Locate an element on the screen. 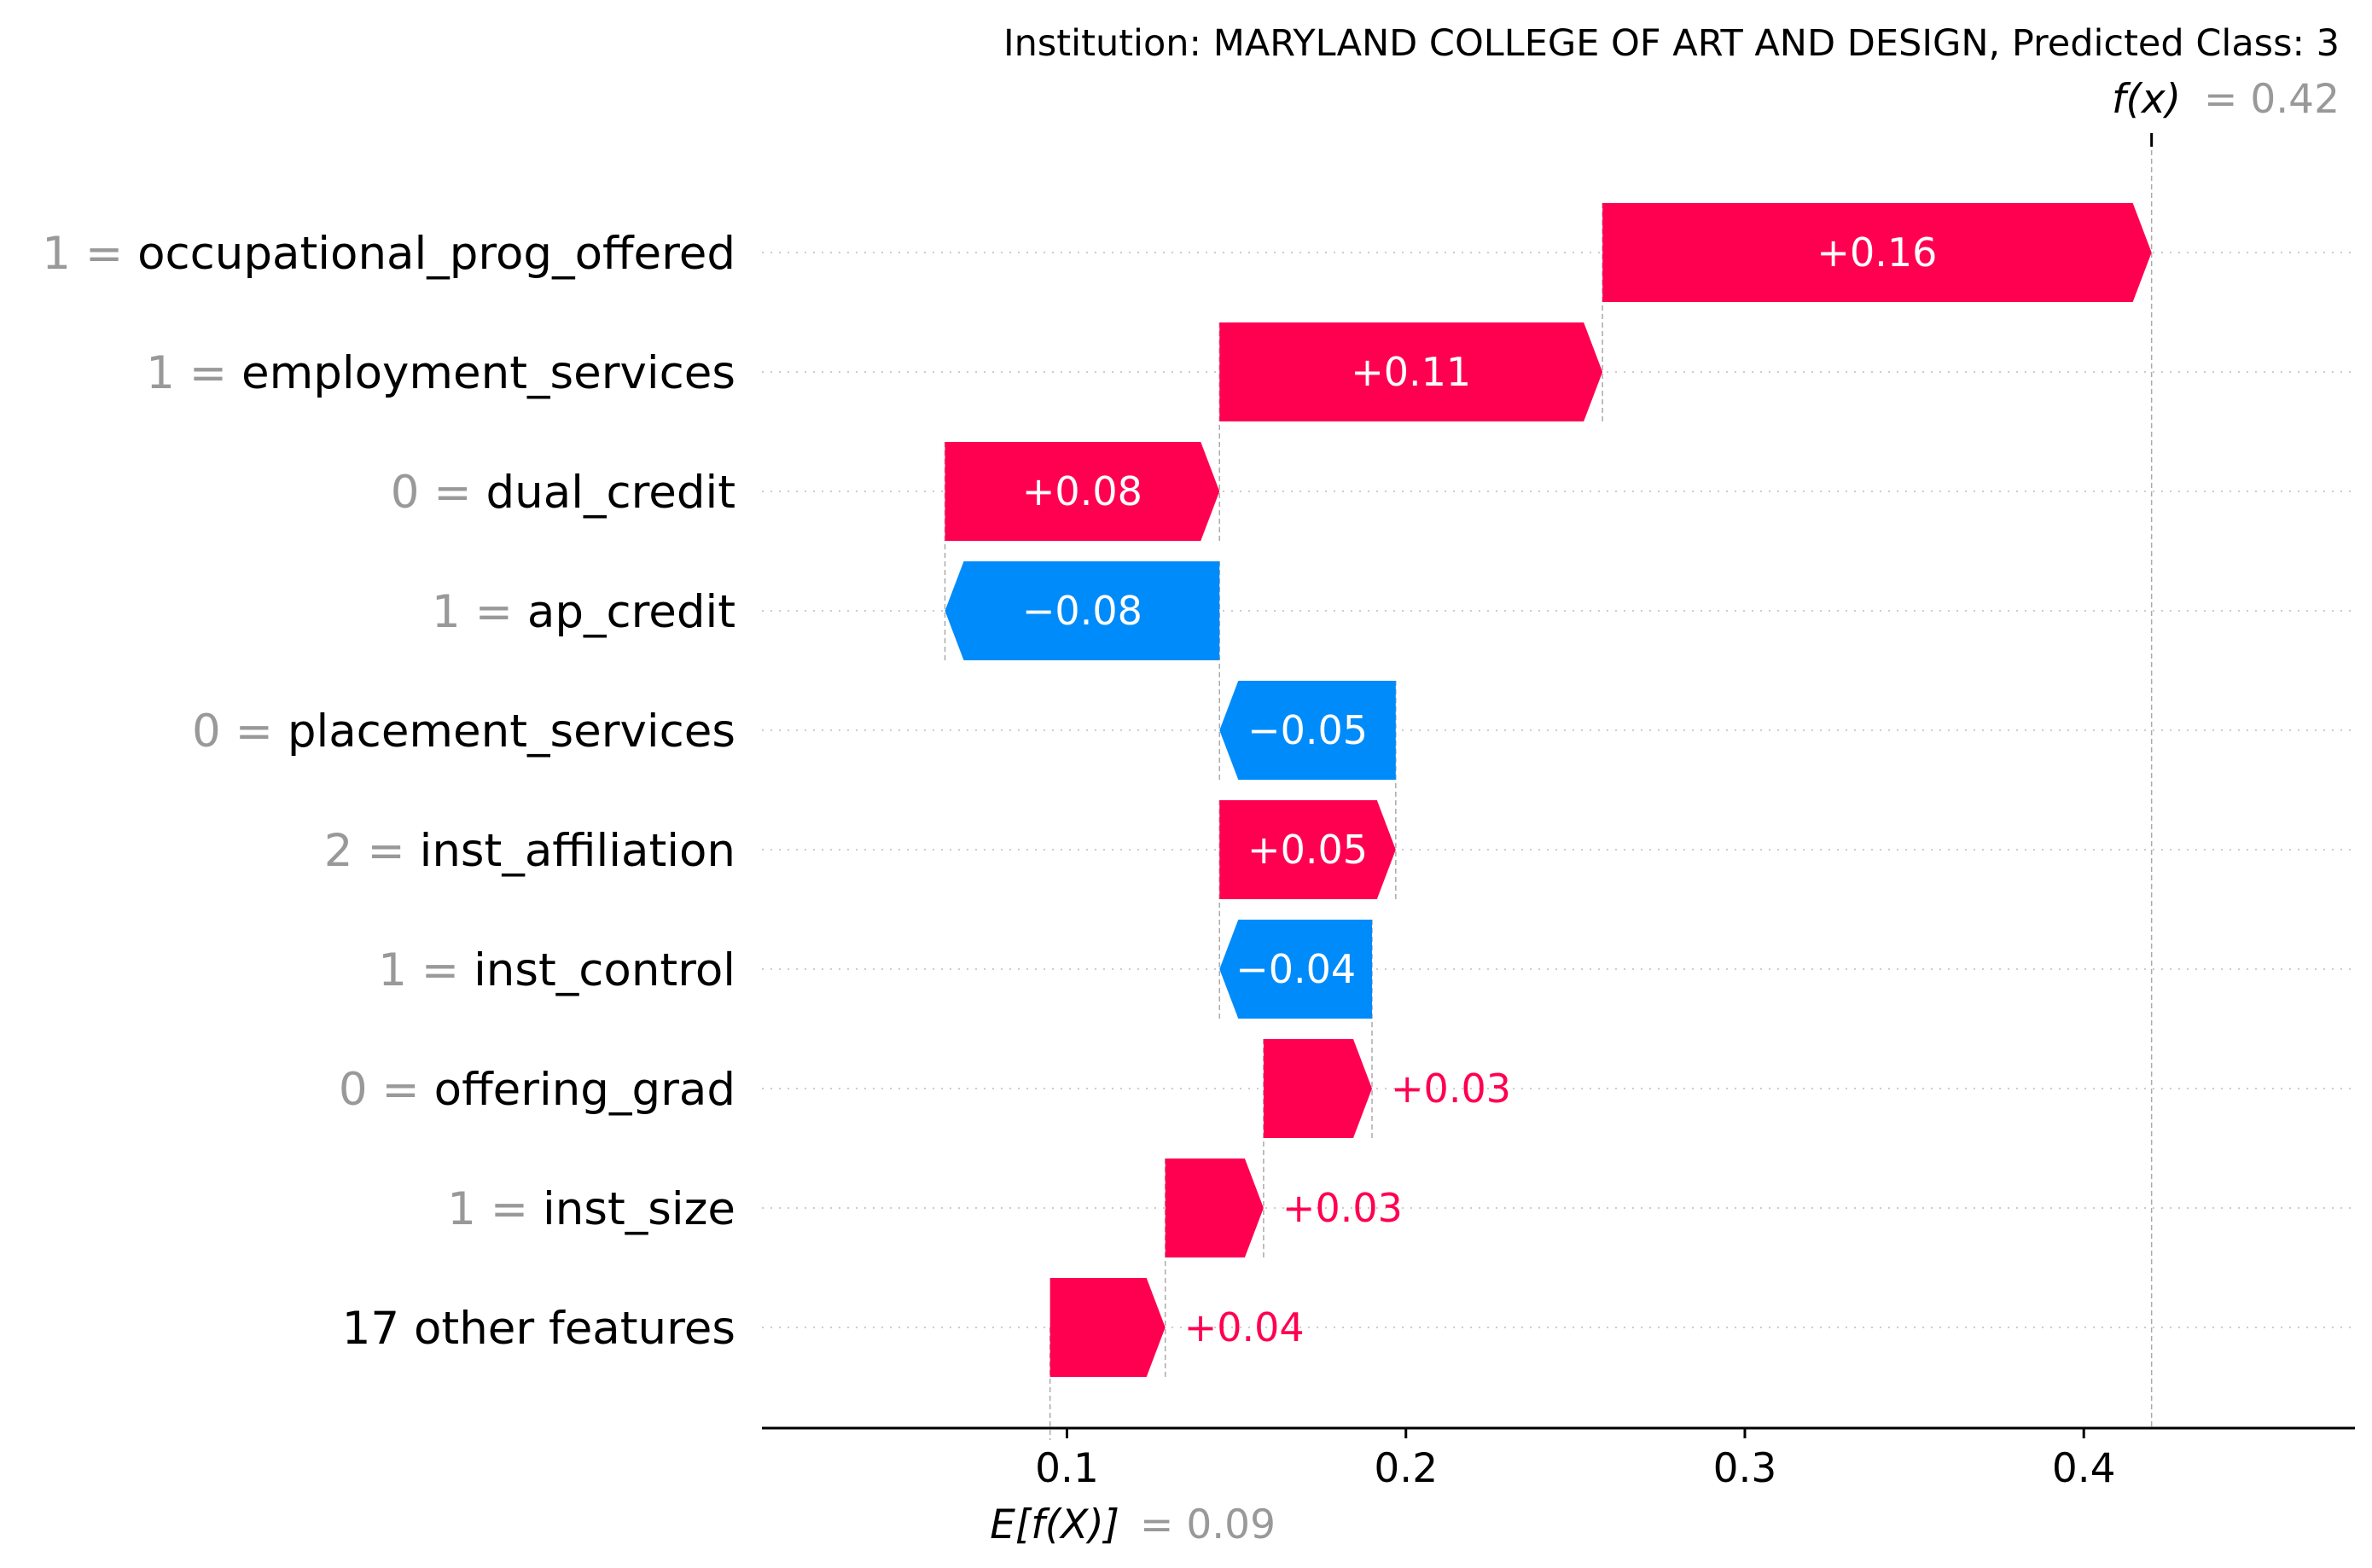 Image resolution: width=2372 pixels, height=1568 pixels. feature-name: ap_credit is located at coordinates (631, 612).